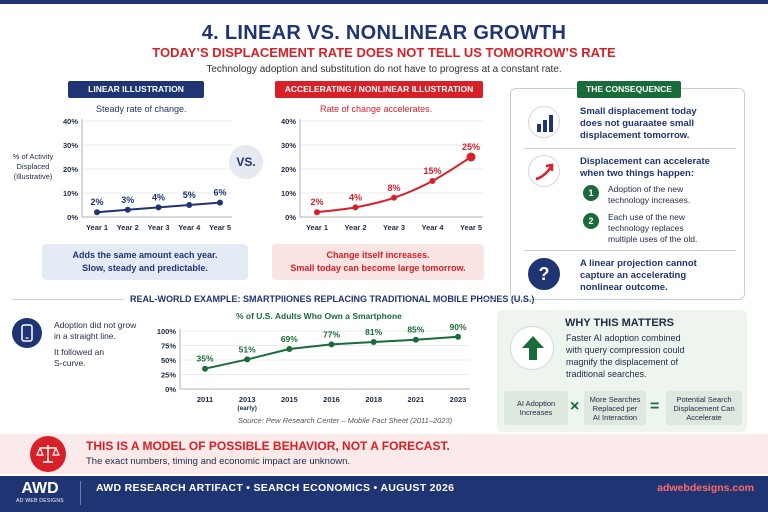 The width and height of the screenshot is (768, 512). Describe the element at coordinates (415, 330) in the screenshot. I see `data-label: 85%` at that location.